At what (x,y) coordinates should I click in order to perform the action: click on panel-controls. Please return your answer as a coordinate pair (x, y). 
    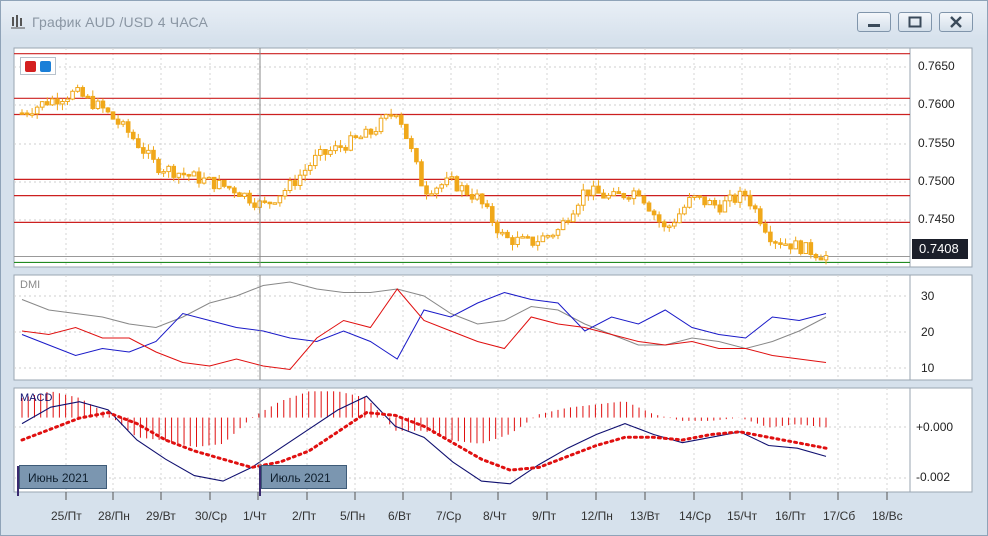
    Looking at the image, I should click on (38, 66).